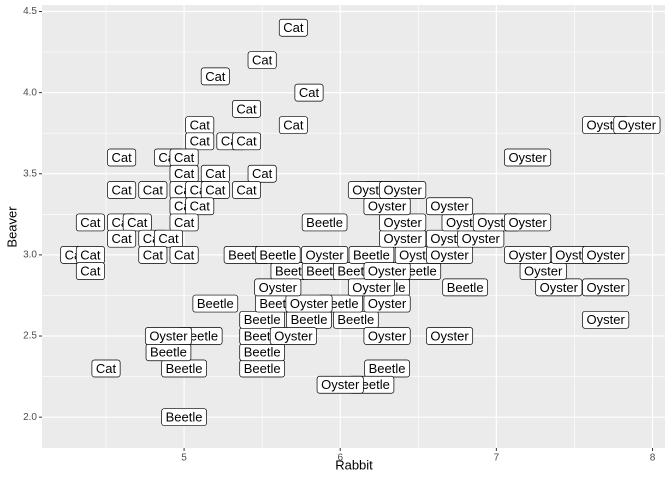 The width and height of the screenshot is (672, 480). What do you see at coordinates (497, 458) in the screenshot?
I see `x-tick-label: 7` at bounding box center [497, 458].